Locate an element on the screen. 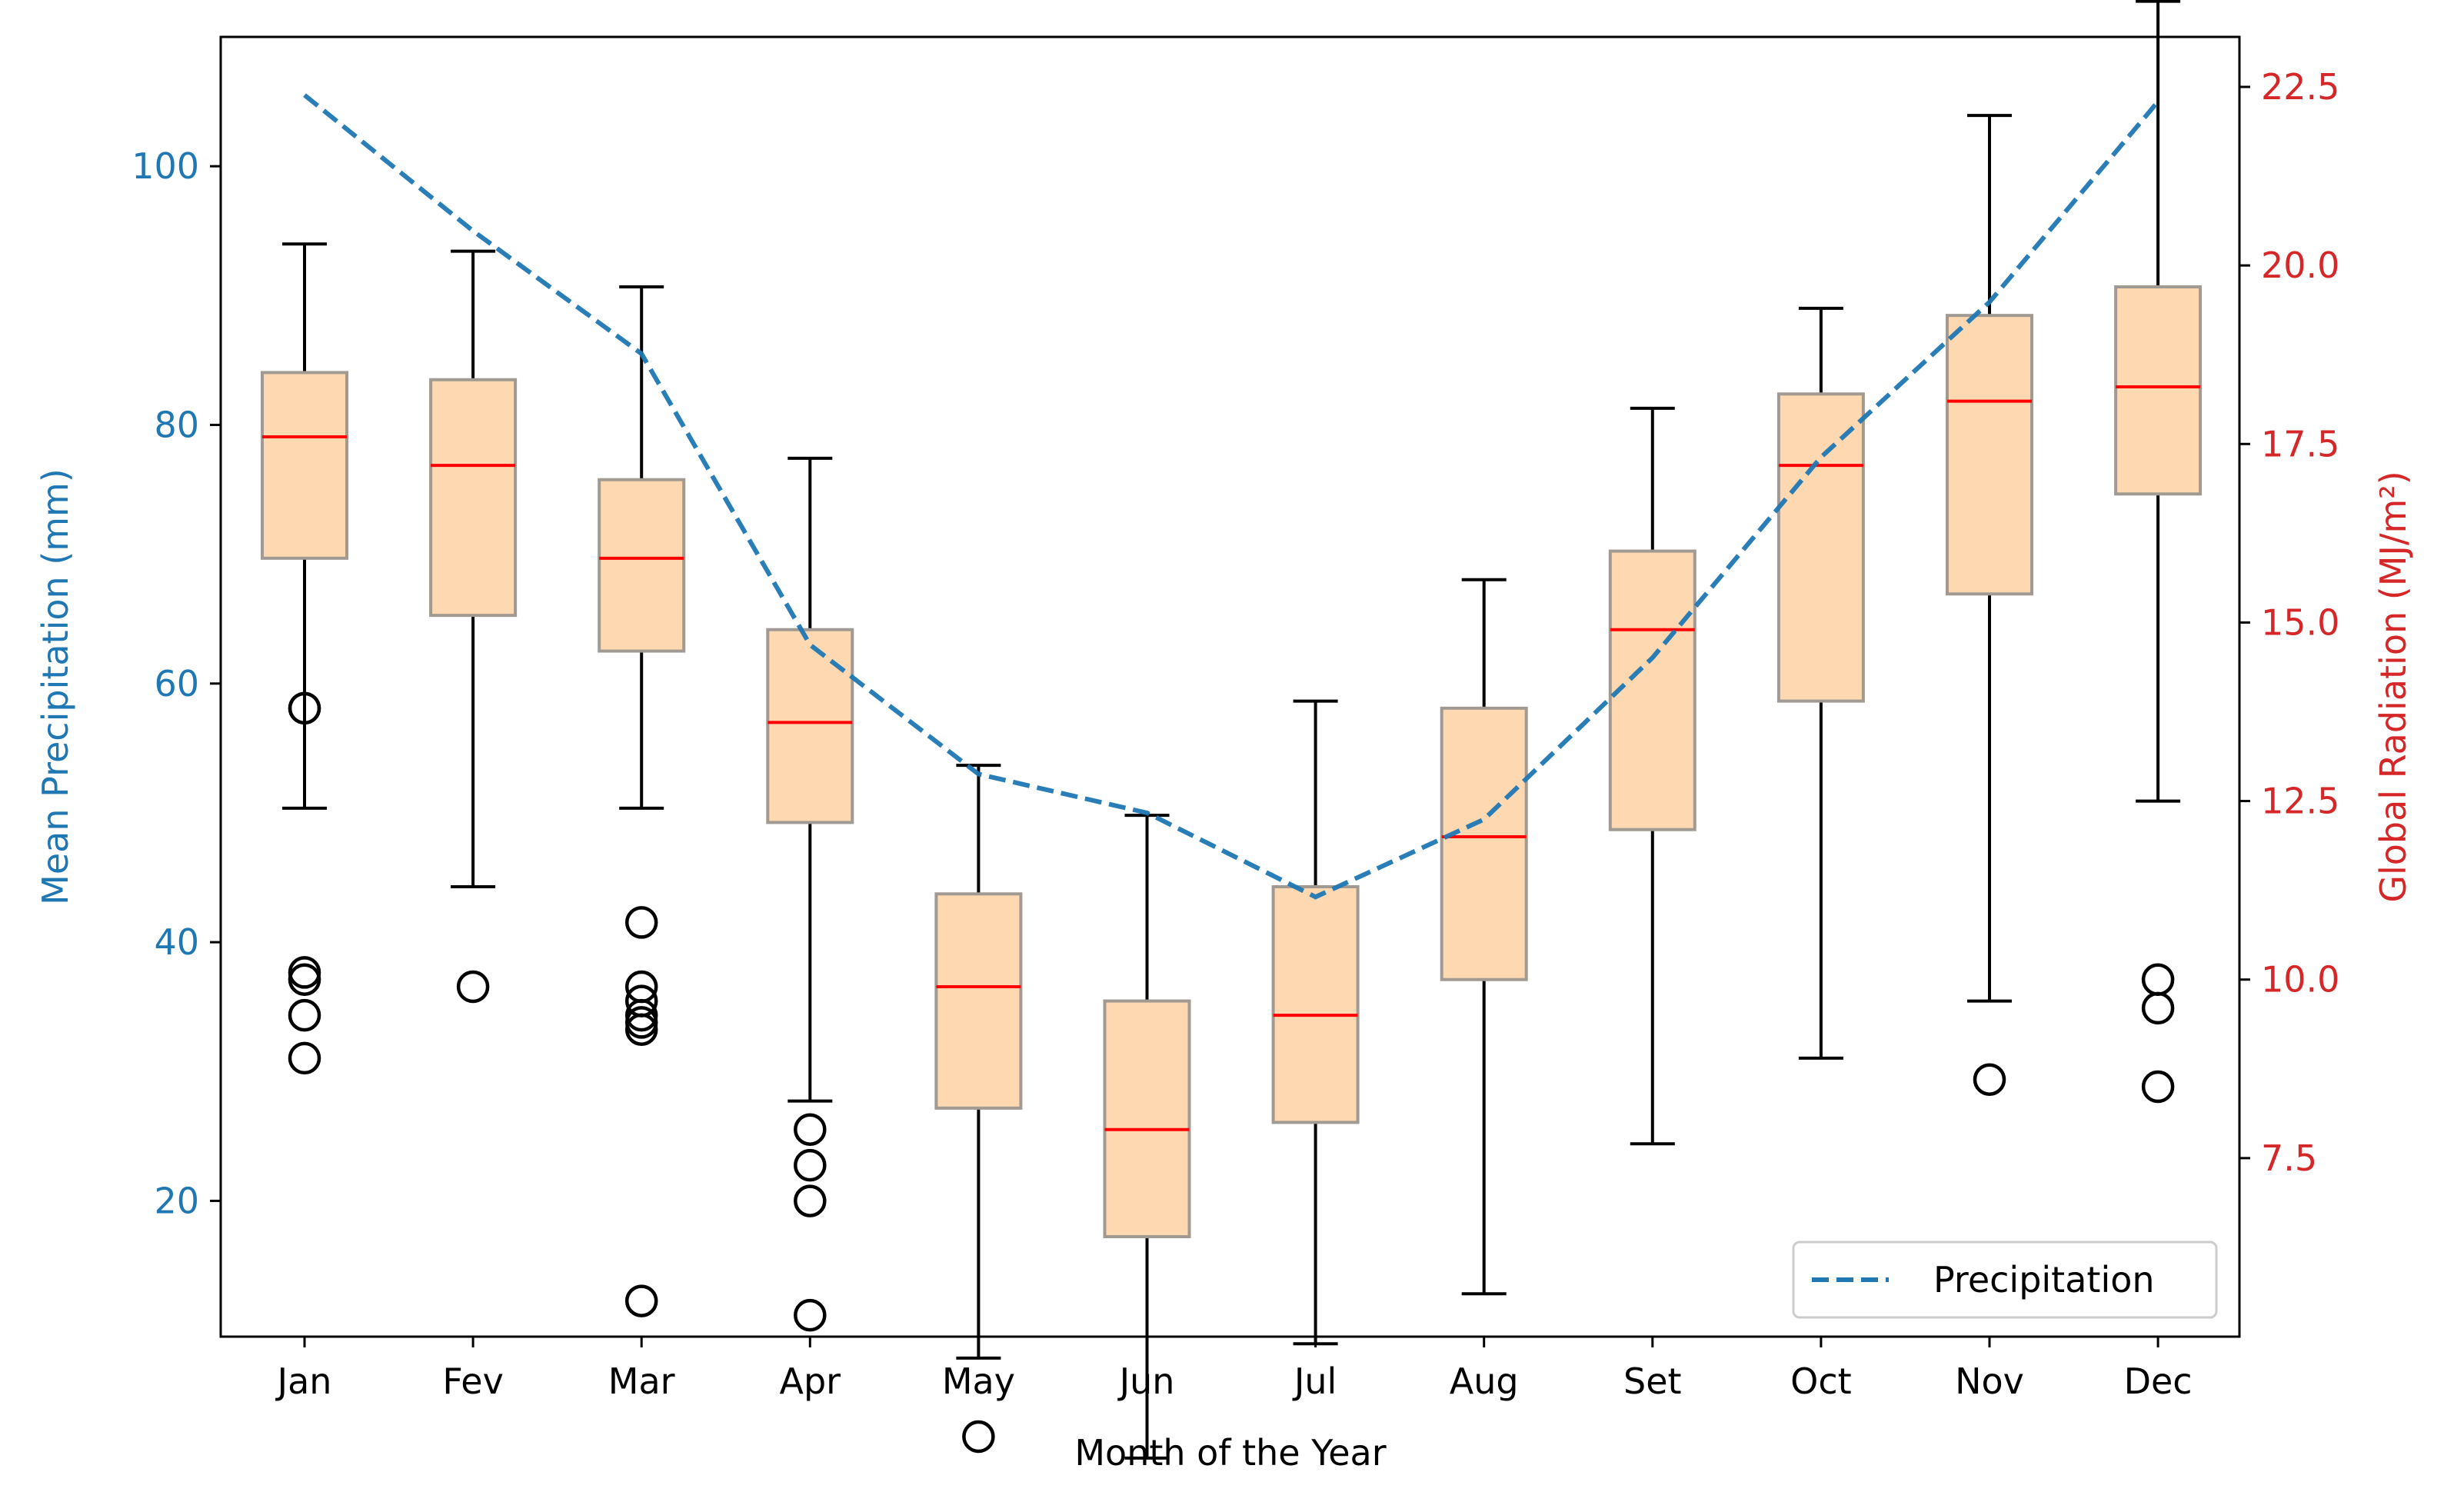  box-apr is located at coordinates (810, 894).